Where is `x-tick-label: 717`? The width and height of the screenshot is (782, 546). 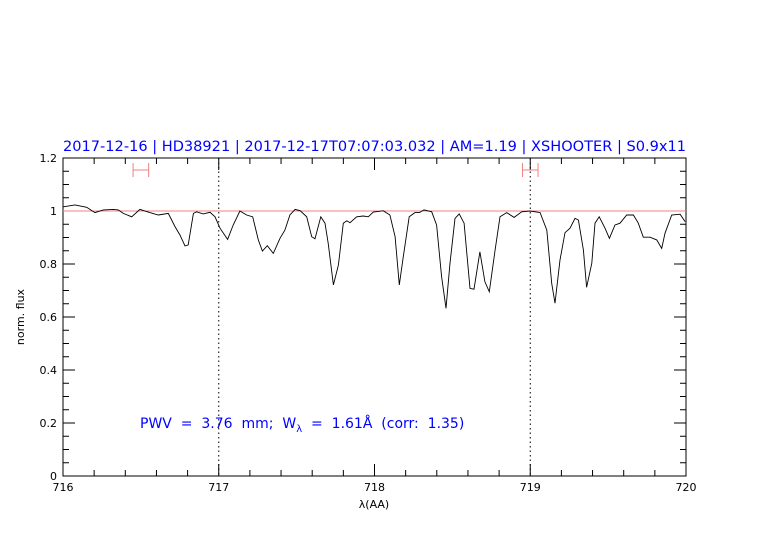 x-tick-label: 717 is located at coordinates (218, 487).